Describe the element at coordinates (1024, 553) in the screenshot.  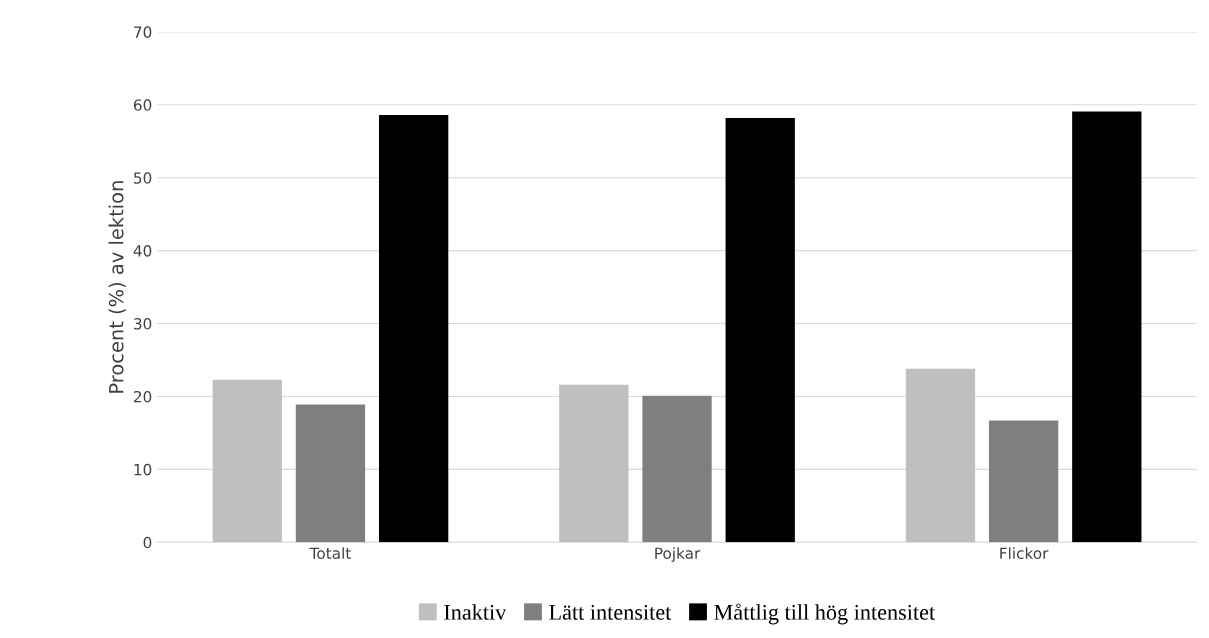
I see `x-tick-label: Flickor` at that location.